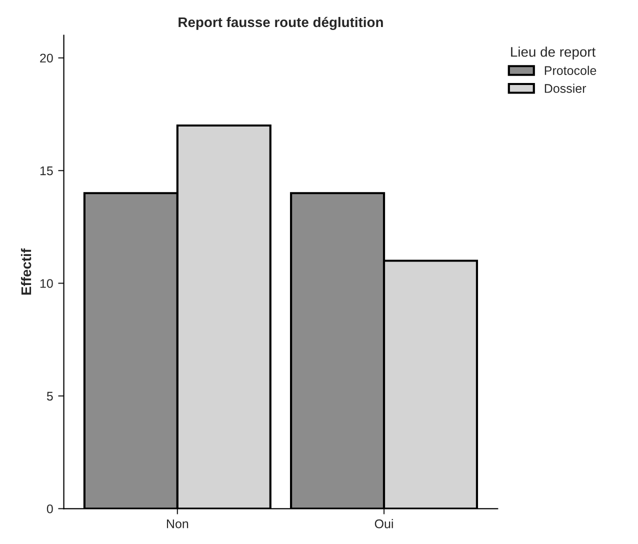 The width and height of the screenshot is (638, 544). I want to click on legend-label: Dossier, so click(565, 88).